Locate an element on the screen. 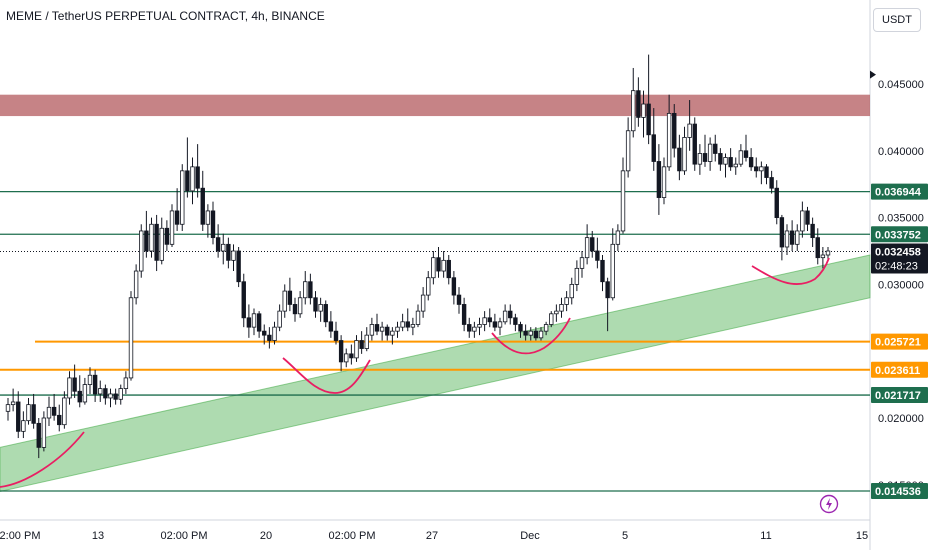 This screenshot has width=932, height=550. price-label-0.025721 is located at coordinates (899, 341).